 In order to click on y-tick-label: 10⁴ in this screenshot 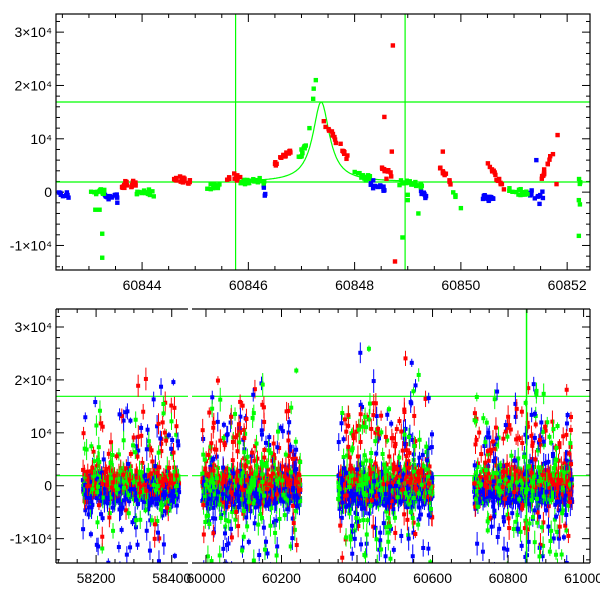, I will do `click(41, 433)`.